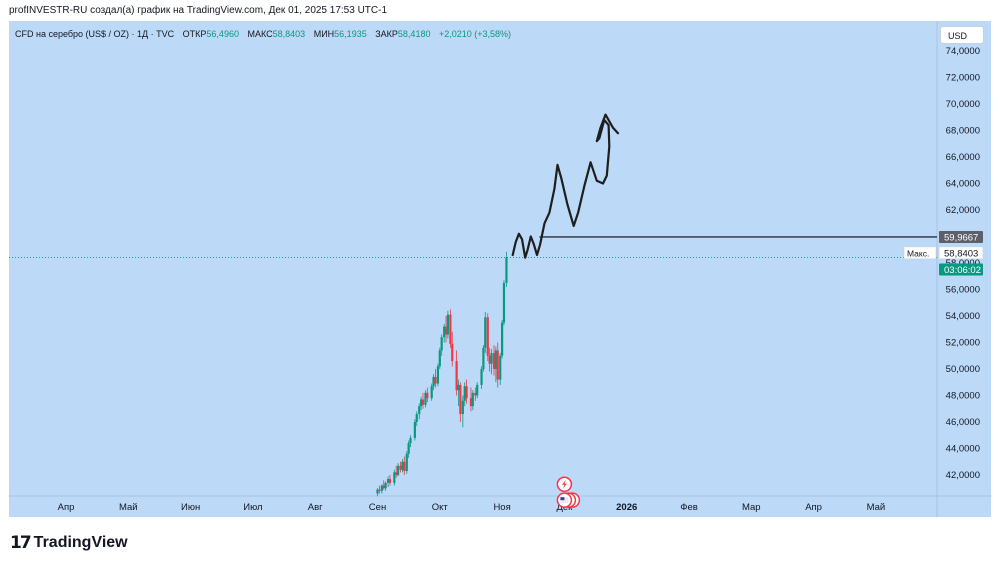 This screenshot has width=1000, height=566. What do you see at coordinates (222, 34) in the screenshot?
I see `open-value: 56,4960` at bounding box center [222, 34].